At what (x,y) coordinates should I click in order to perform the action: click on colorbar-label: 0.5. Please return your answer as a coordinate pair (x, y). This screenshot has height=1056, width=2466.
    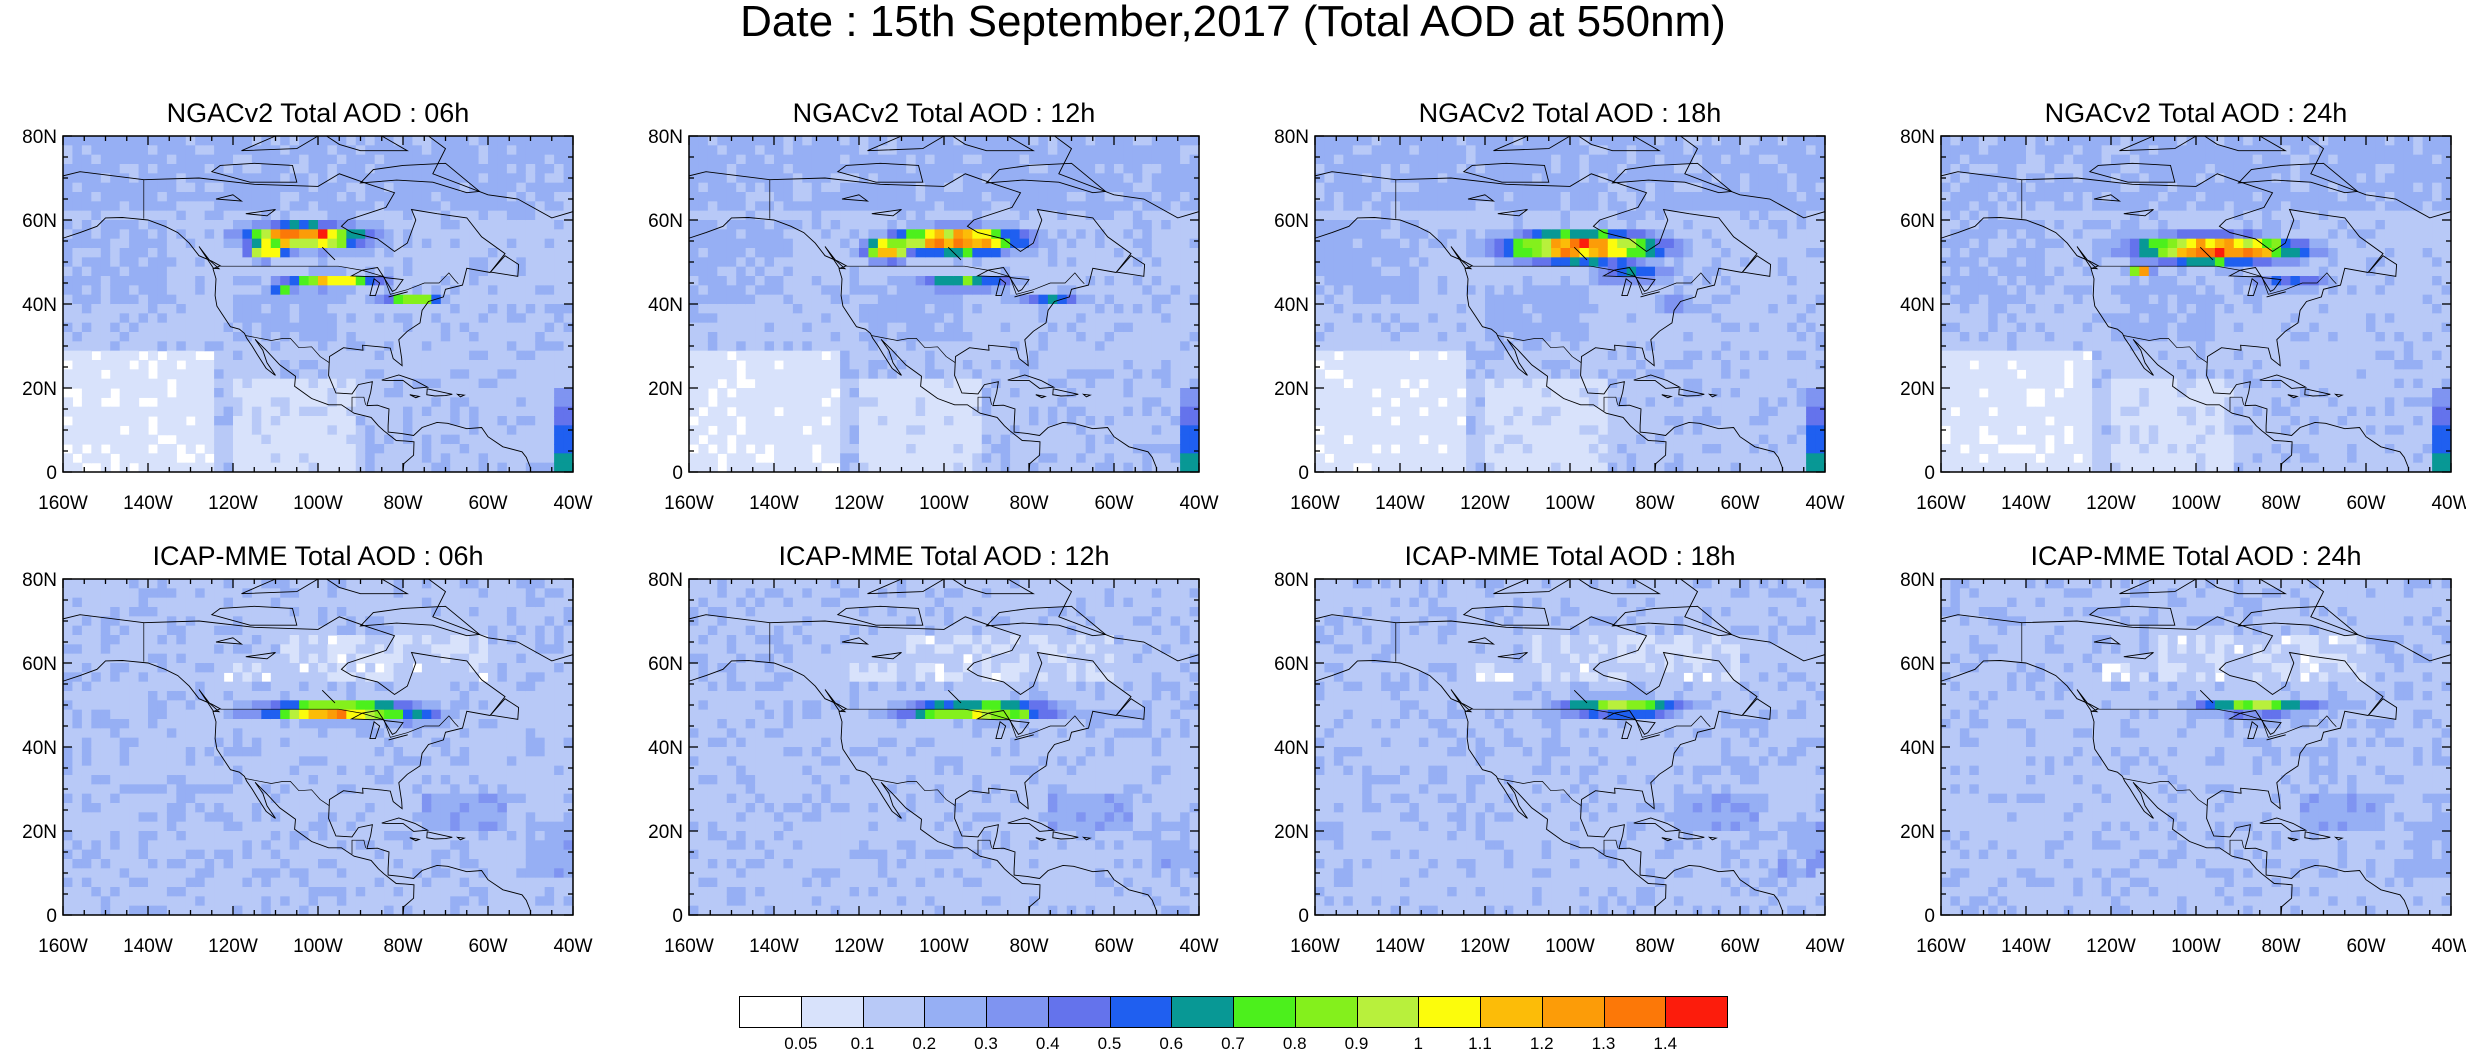
    Looking at the image, I should click on (1109, 1043).